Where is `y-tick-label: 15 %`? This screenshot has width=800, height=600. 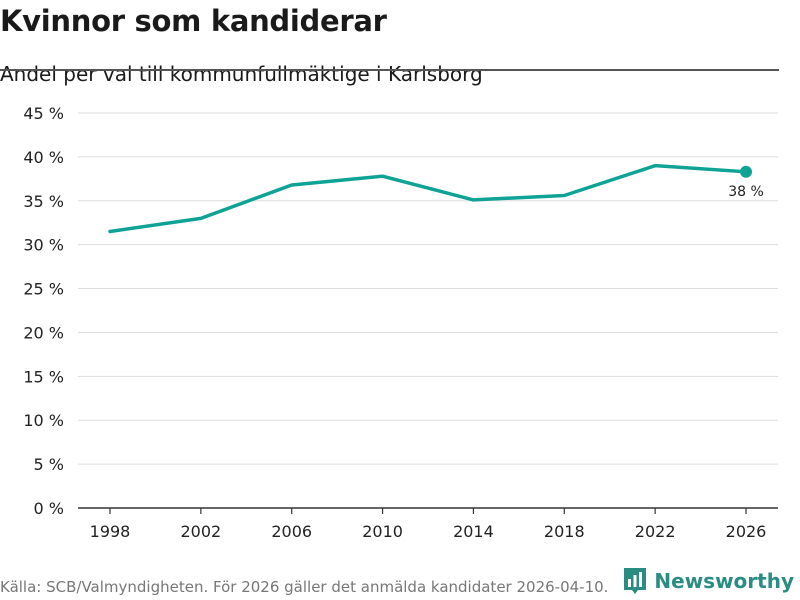
y-tick-label: 15 % is located at coordinates (43, 376).